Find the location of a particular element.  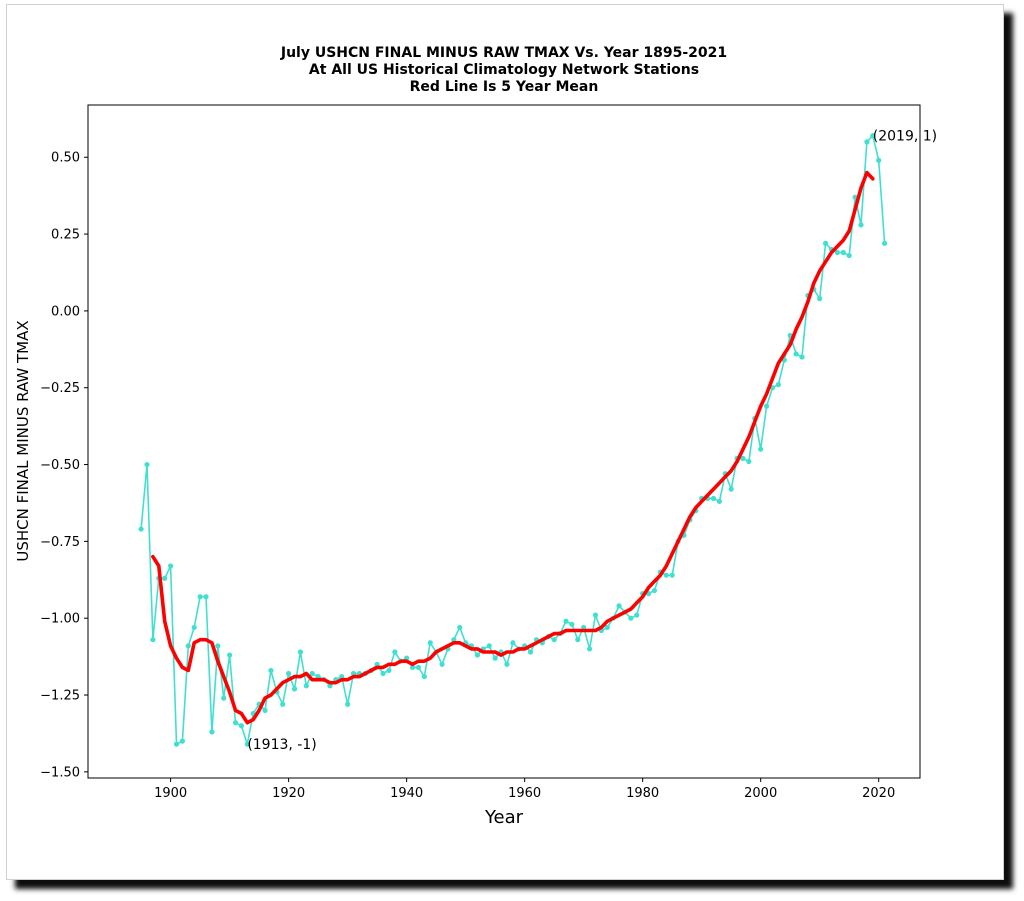

x-axis: 1900 1920 1940 1960 1980 2000 2020 is located at coordinates (524, 789).